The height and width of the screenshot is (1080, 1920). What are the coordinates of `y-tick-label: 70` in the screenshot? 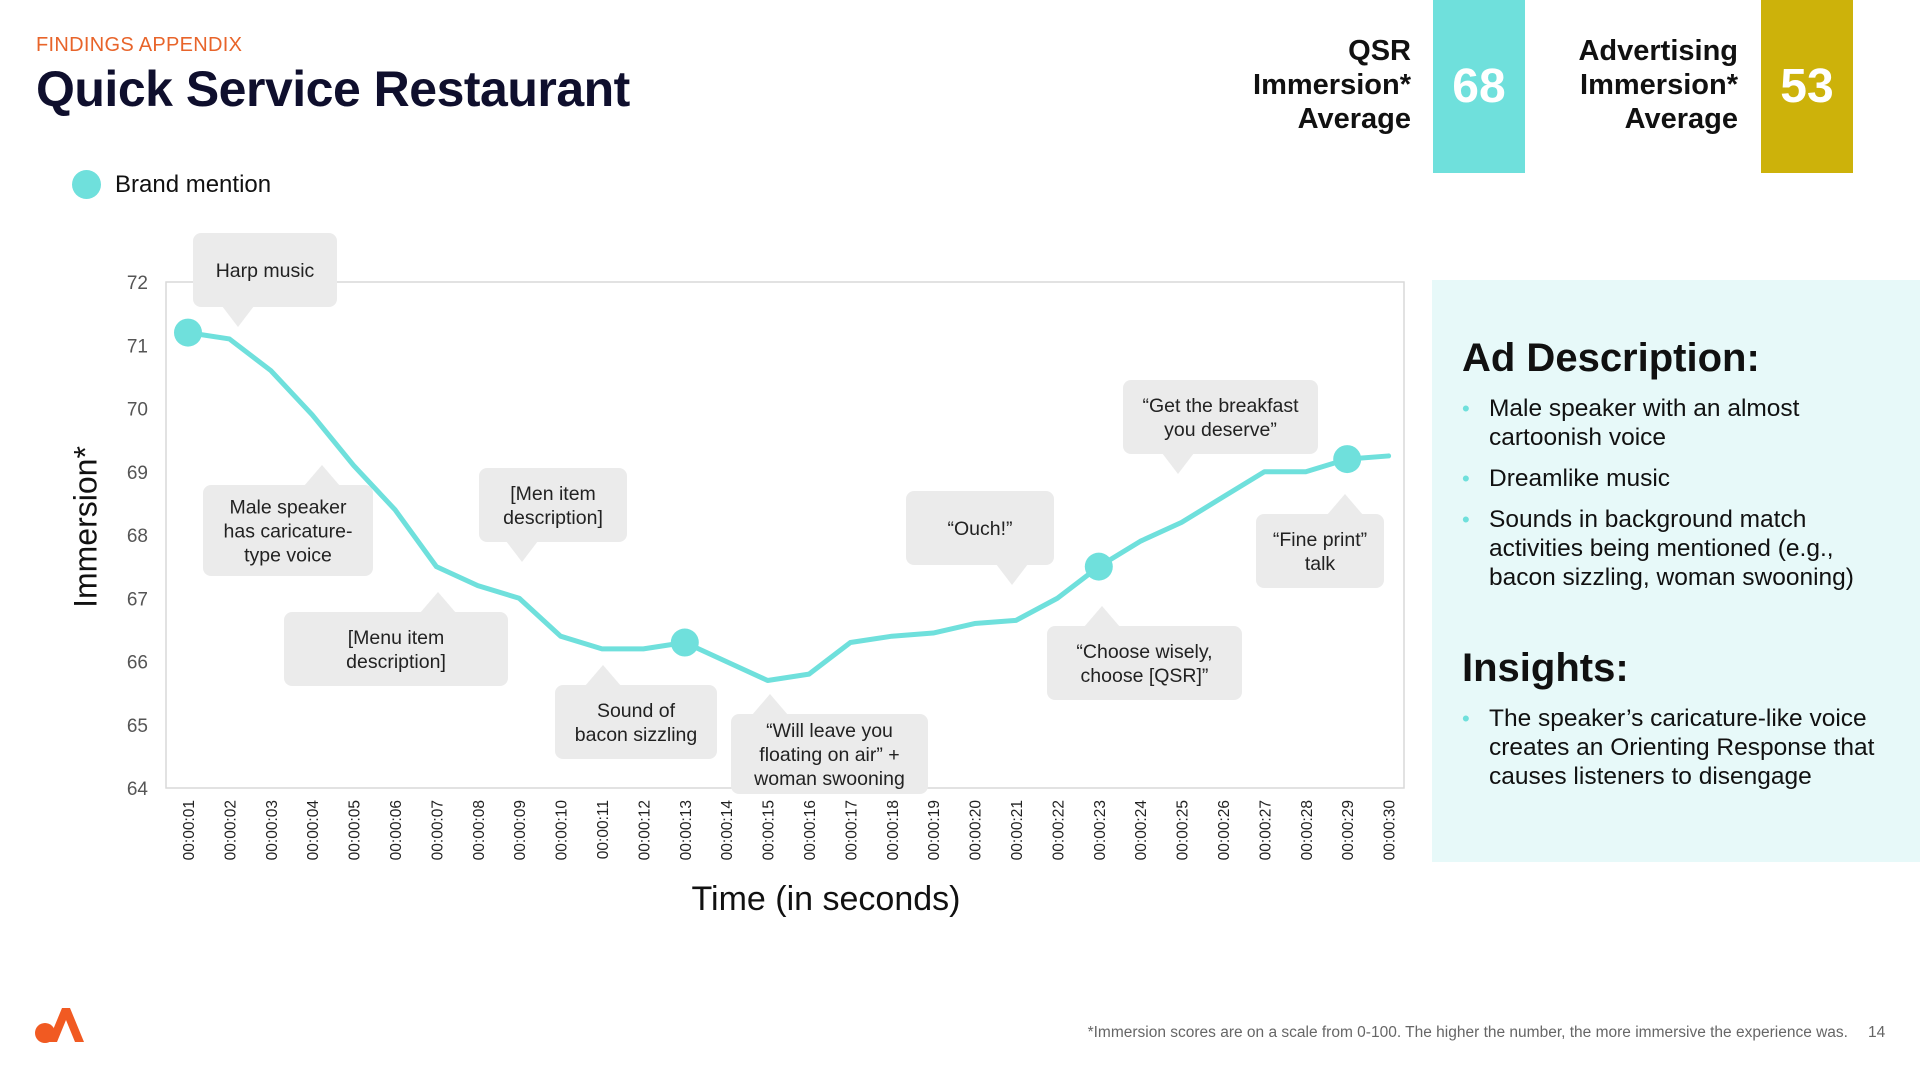 It's located at (137, 410).